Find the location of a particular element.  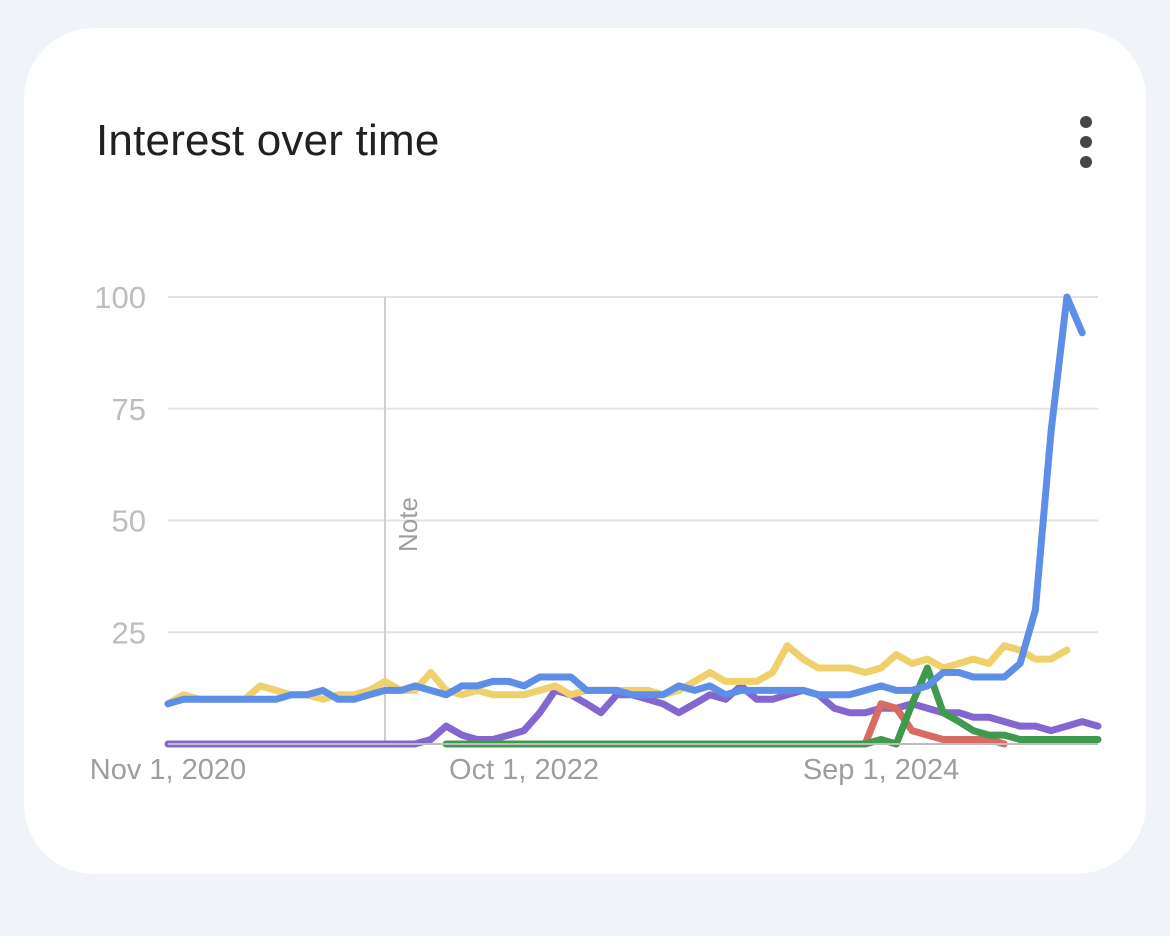

annotation: Note is located at coordinates (403, 520).